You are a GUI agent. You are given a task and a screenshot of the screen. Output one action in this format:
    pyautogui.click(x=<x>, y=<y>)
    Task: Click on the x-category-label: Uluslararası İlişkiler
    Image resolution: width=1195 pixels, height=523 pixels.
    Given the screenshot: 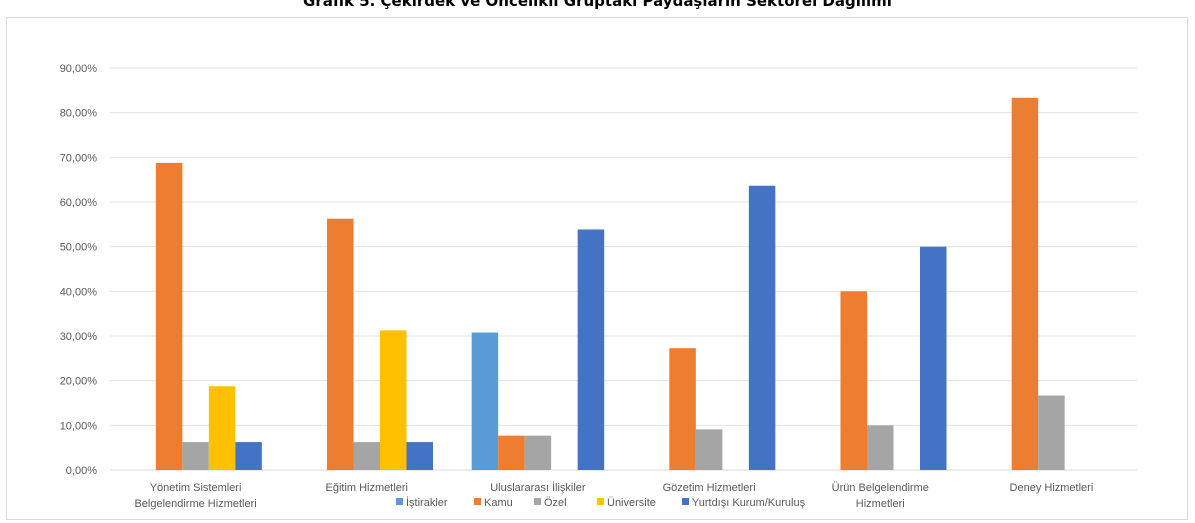 What is the action you would take?
    pyautogui.click(x=538, y=487)
    